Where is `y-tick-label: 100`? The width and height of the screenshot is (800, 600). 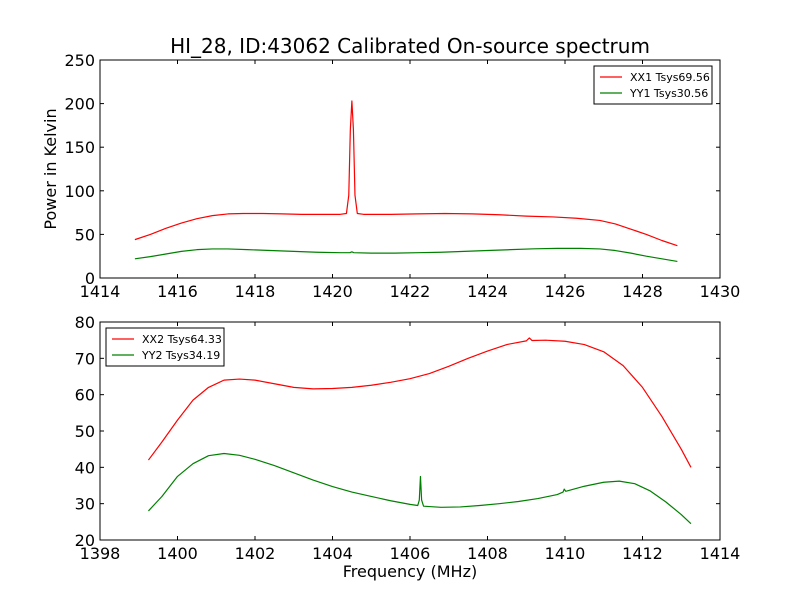
y-tick-label: 100 is located at coordinates (79, 191).